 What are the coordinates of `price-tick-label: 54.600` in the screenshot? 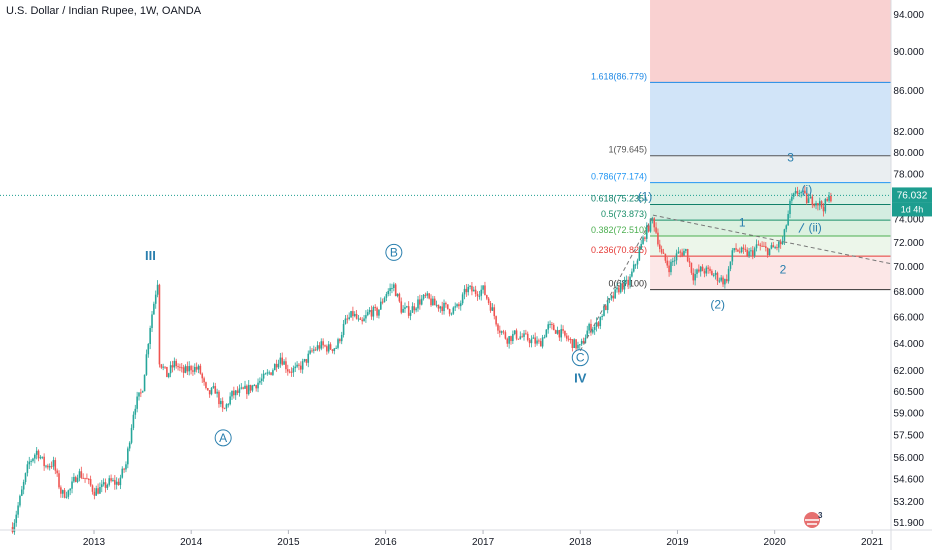 It's located at (908, 480).